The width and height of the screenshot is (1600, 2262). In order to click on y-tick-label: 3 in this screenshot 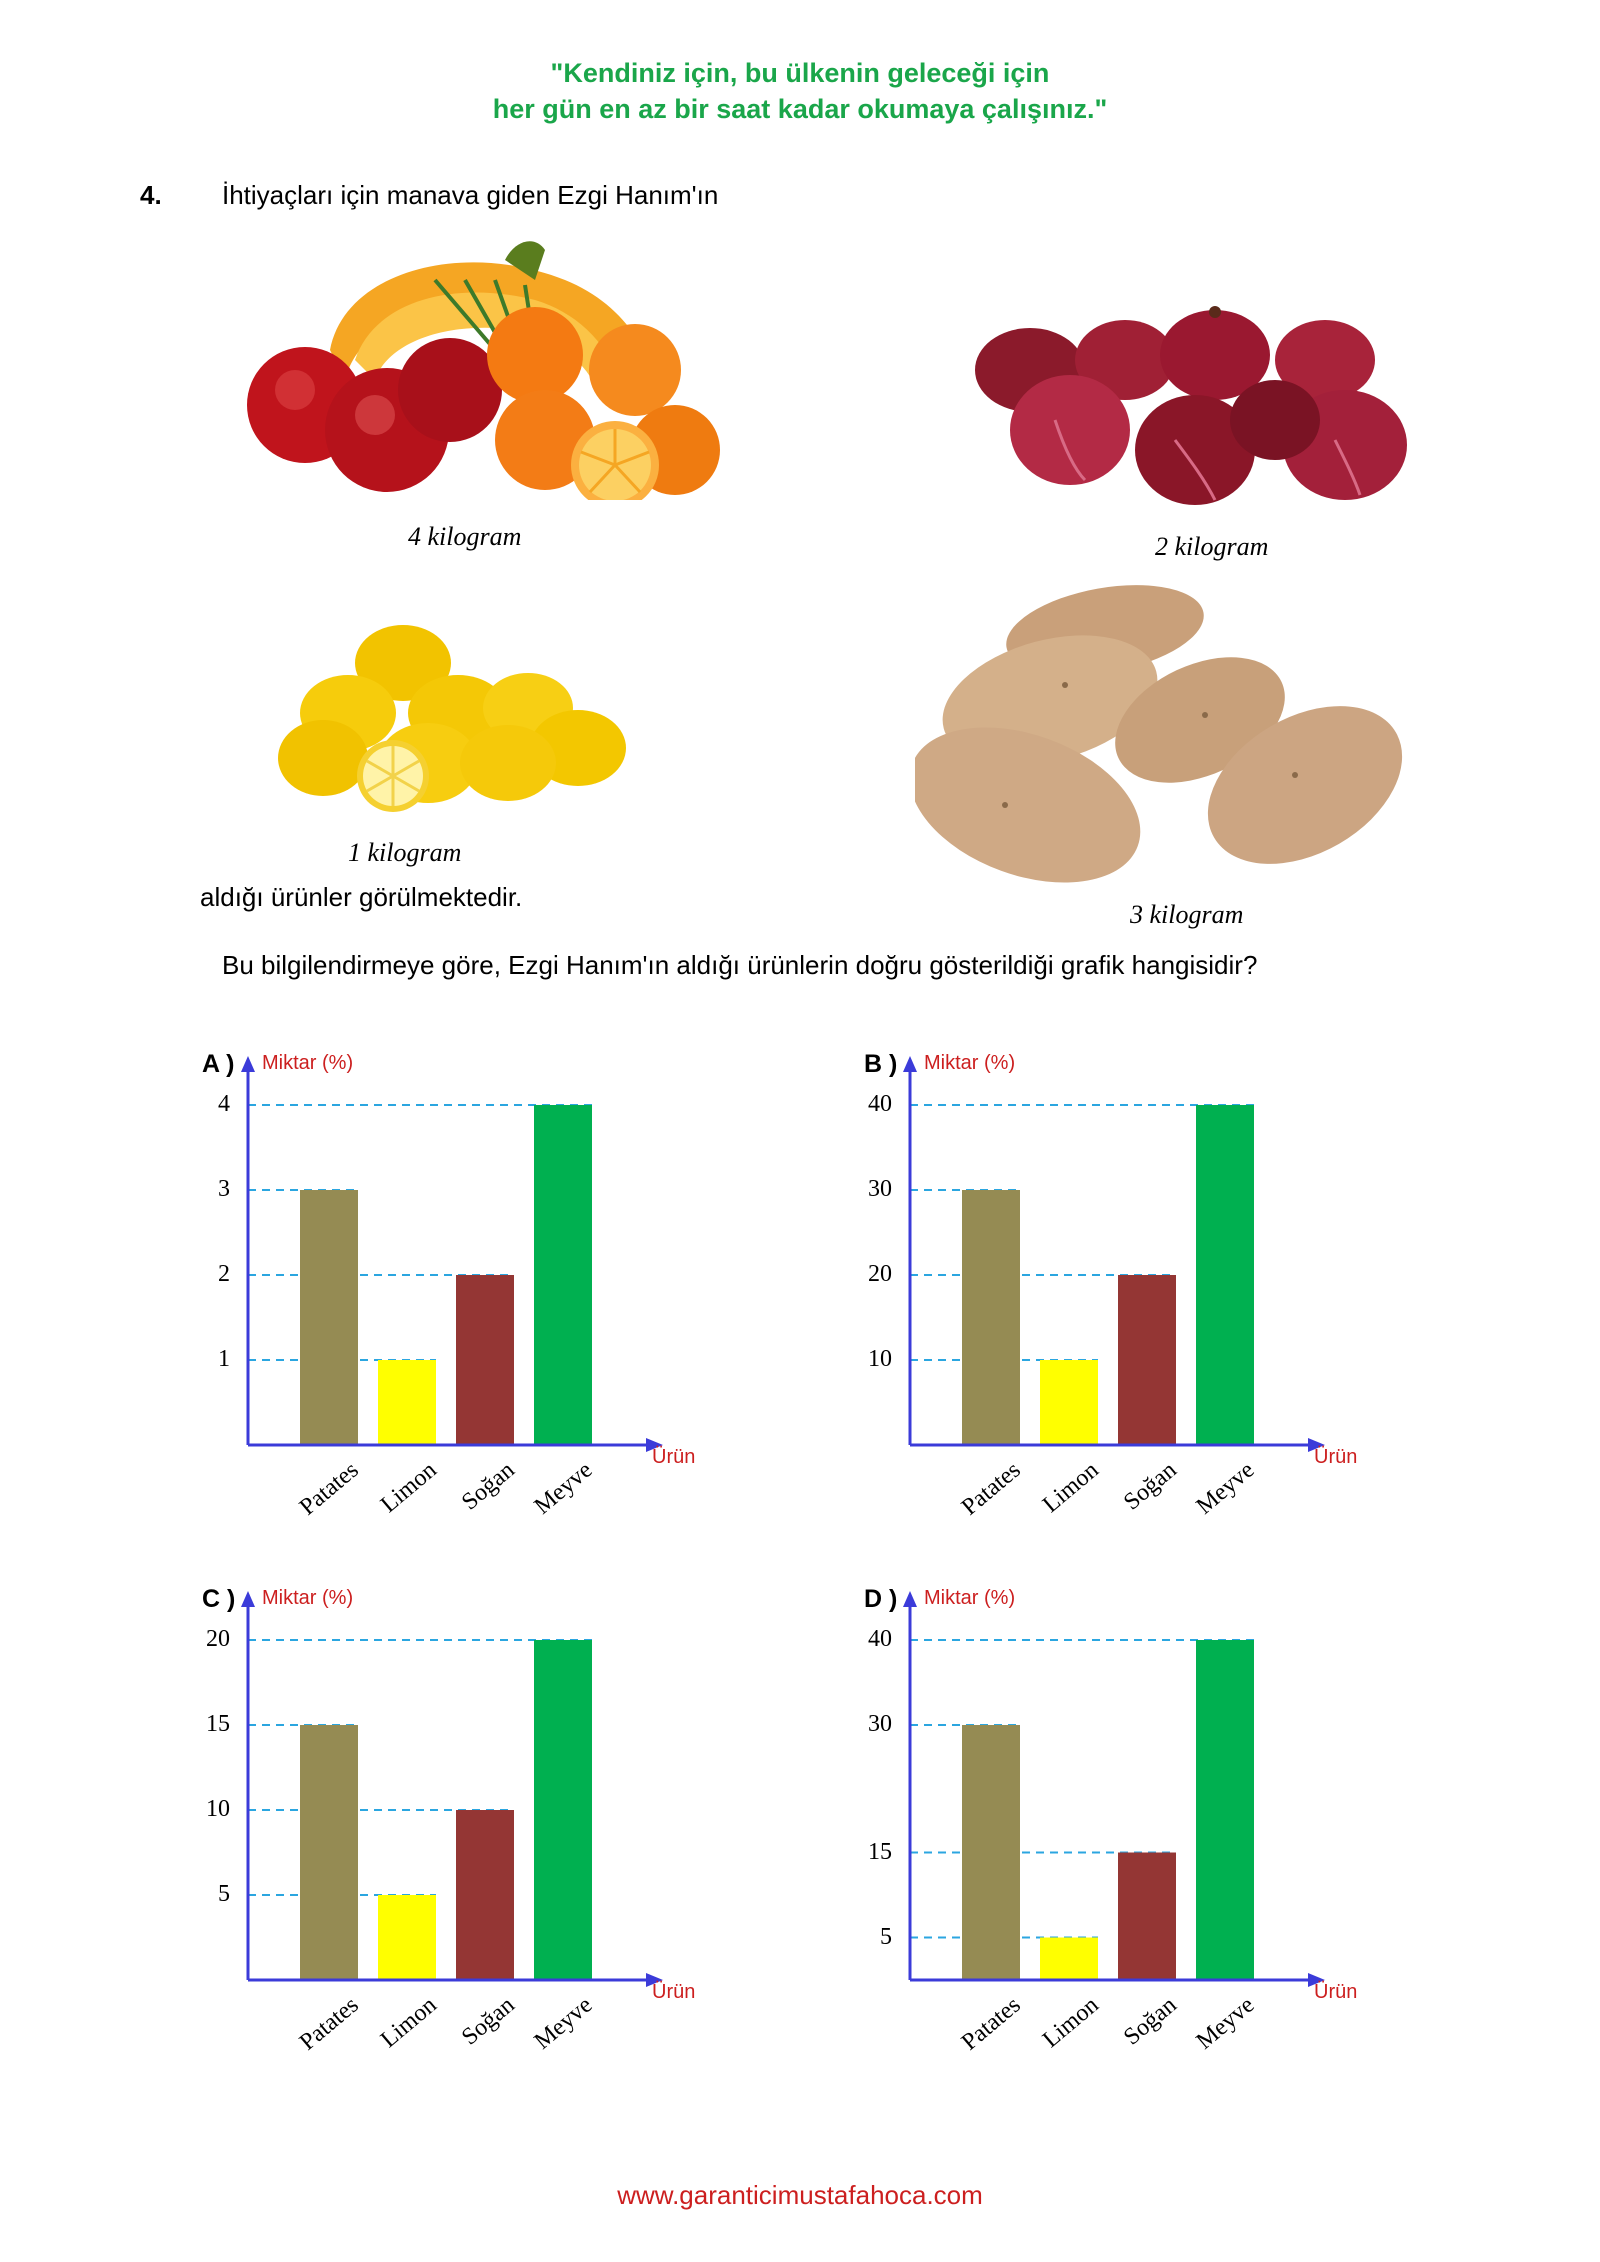, I will do `click(224, 1189)`.